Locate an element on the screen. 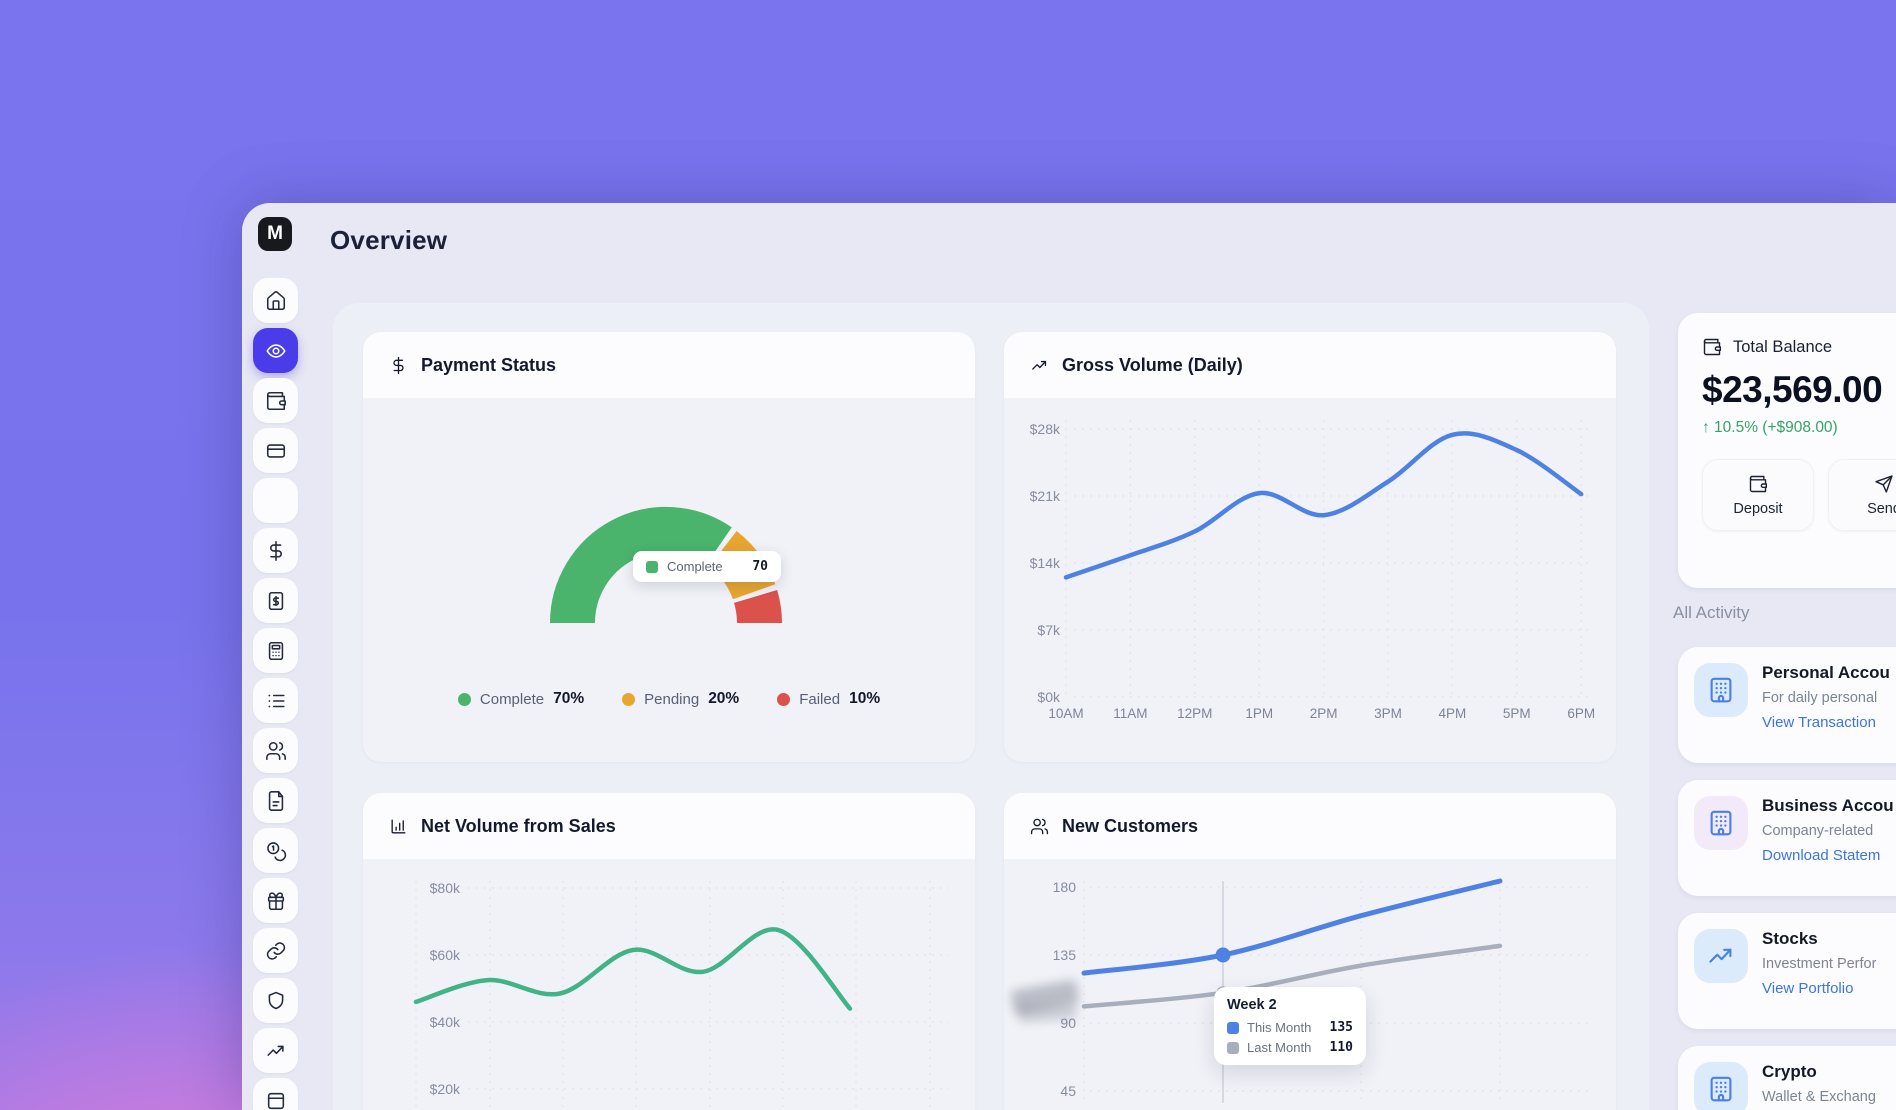 The height and width of the screenshot is (1110, 1896). sidebar-item-gift is located at coordinates (275, 900).